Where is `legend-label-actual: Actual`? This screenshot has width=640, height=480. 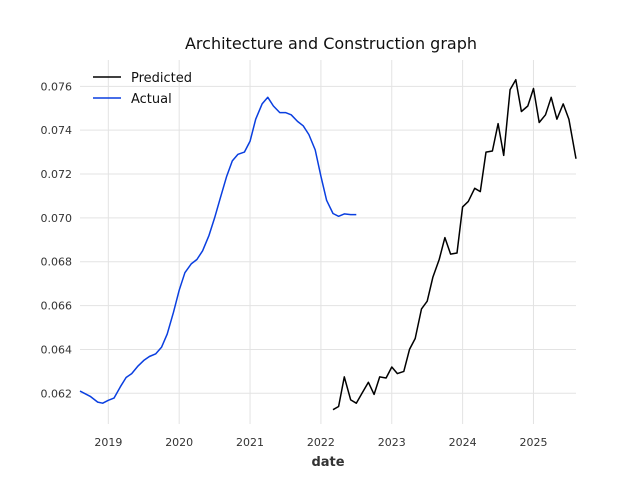
legend-label-actual: Actual is located at coordinates (151, 99).